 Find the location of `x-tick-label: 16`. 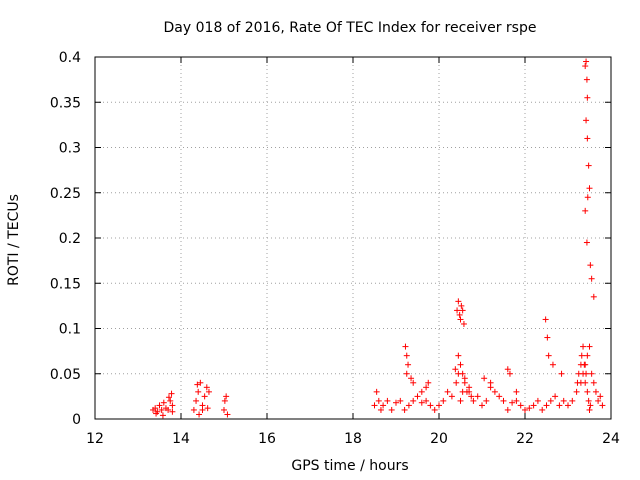

x-tick-label: 16 is located at coordinates (267, 439).